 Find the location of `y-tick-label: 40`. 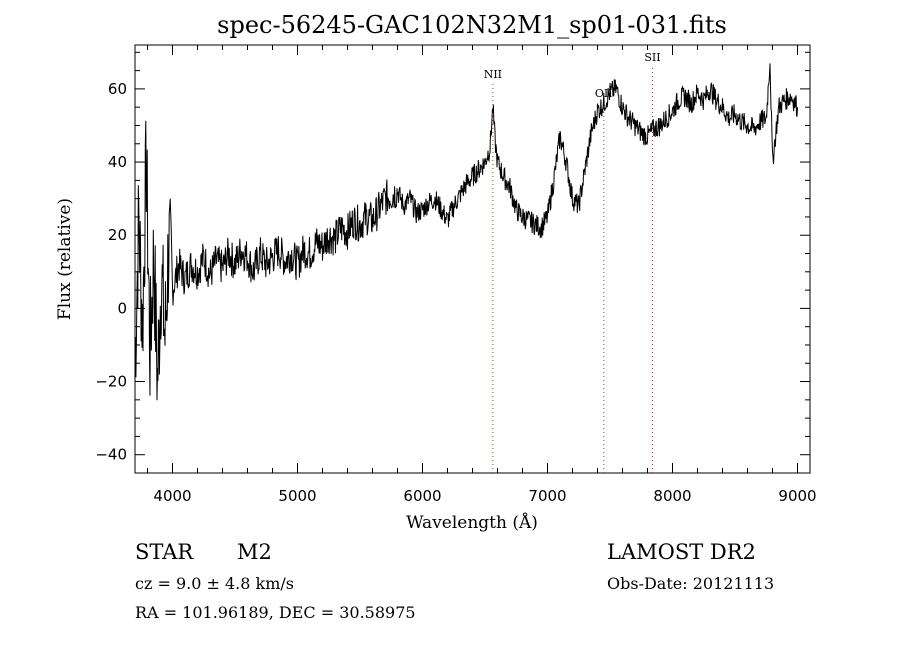

y-tick-label: 40 is located at coordinates (117, 162).